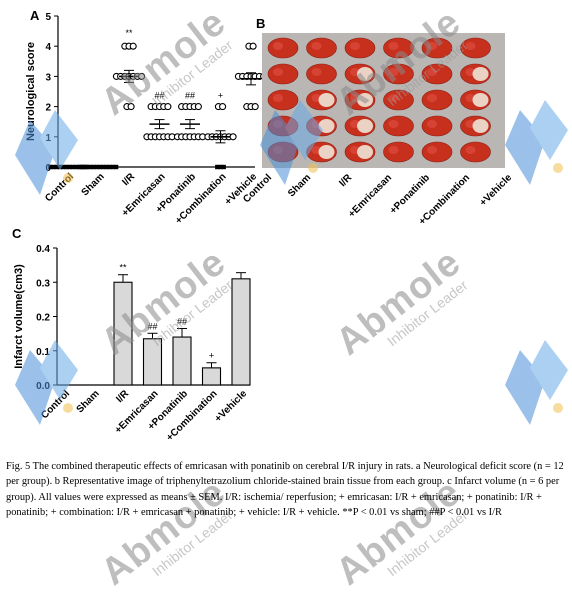 The height and width of the screenshot is (604, 572). What do you see at coordinates (129, 33) in the screenshot?
I see `significance-label: **` at bounding box center [129, 33].